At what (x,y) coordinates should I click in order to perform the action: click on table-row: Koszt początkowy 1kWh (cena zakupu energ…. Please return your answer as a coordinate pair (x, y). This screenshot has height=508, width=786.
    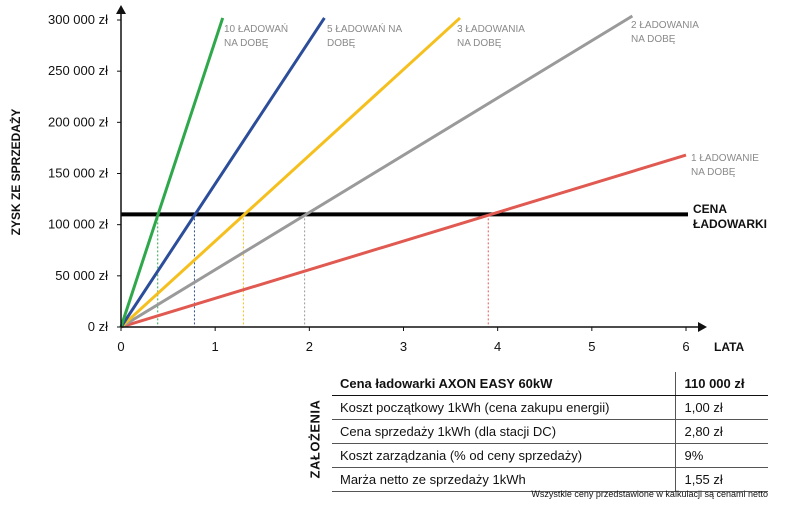
    Looking at the image, I should click on (550, 407).